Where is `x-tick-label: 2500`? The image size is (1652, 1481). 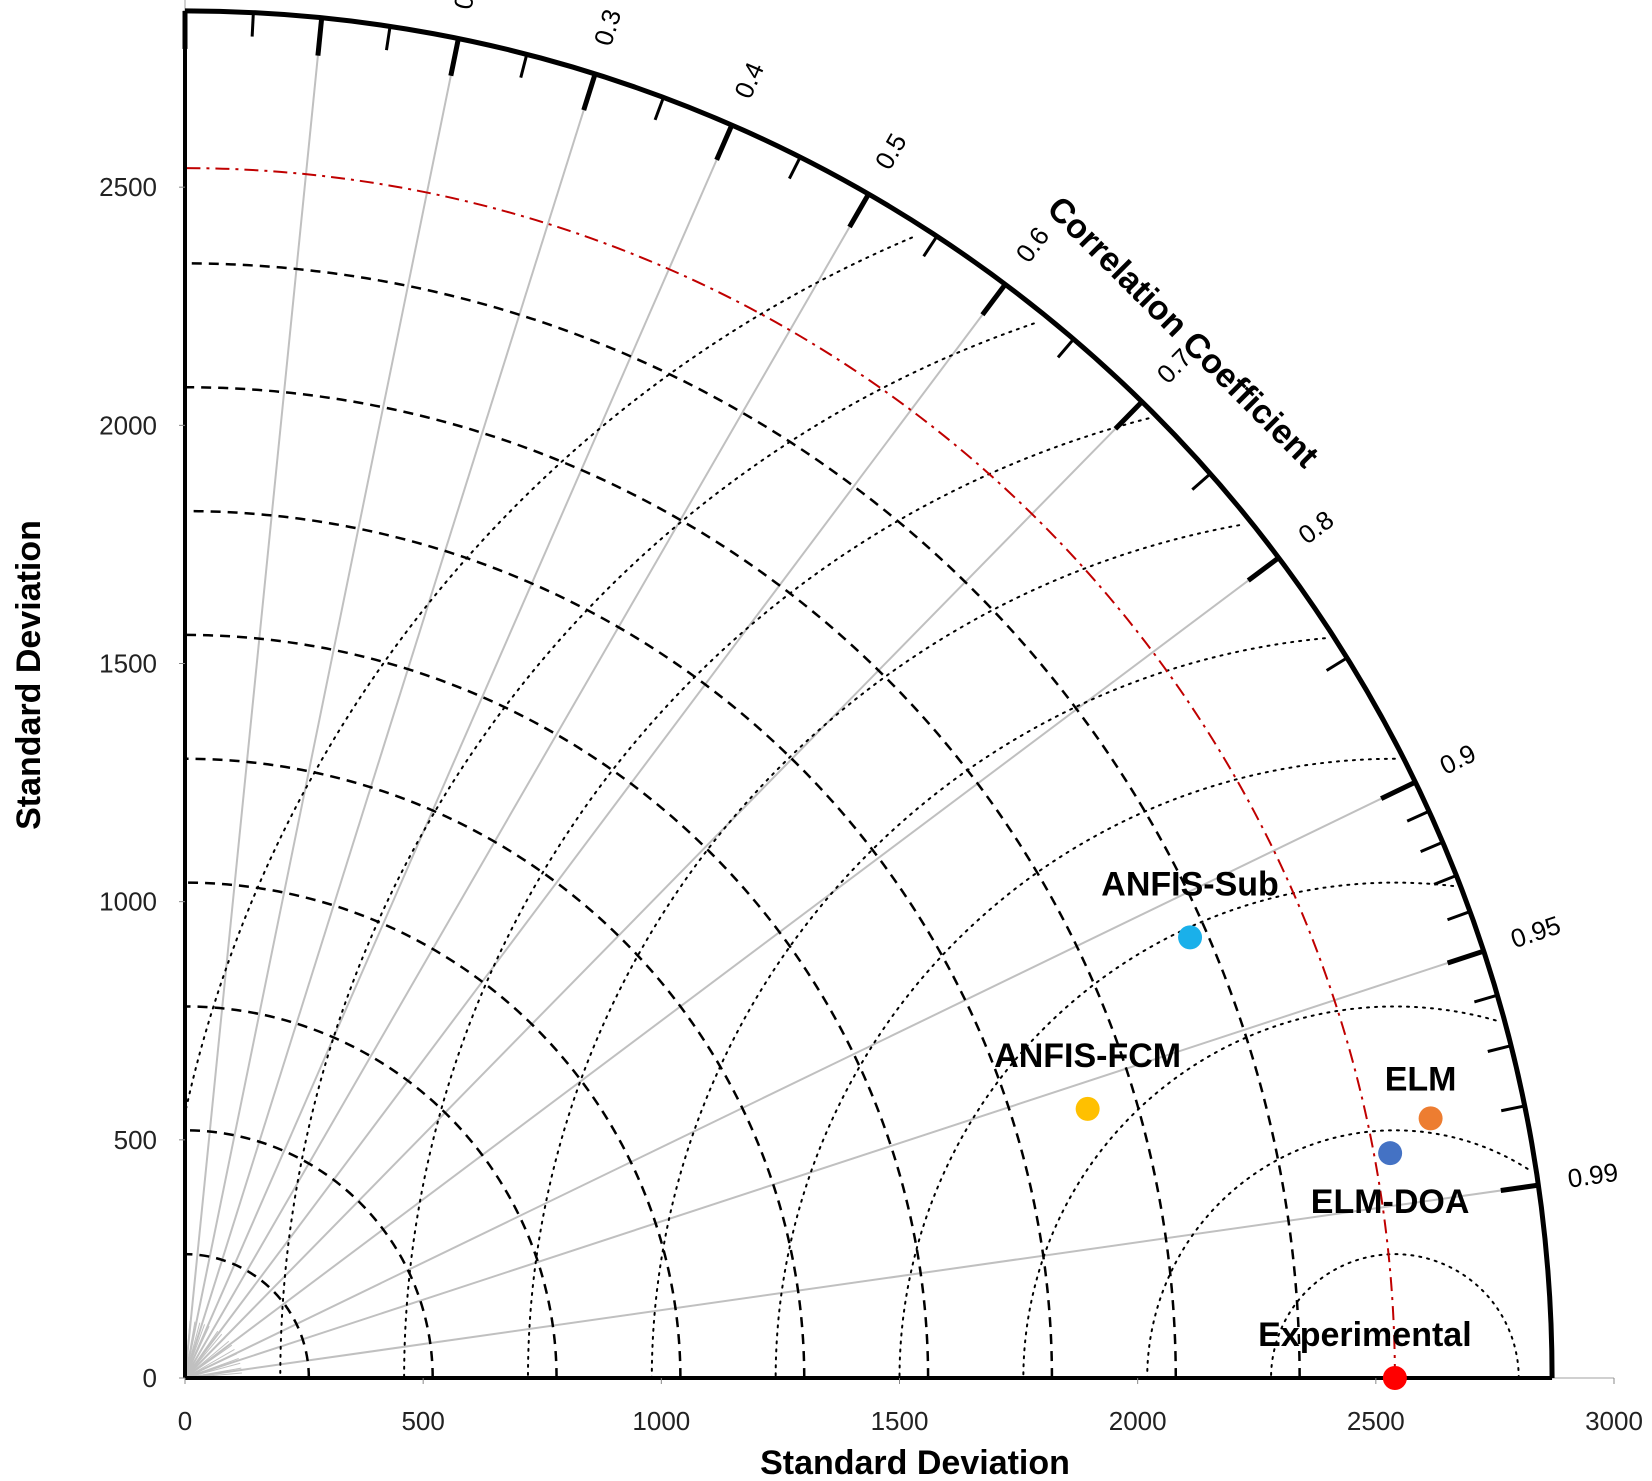
x-tick-label: 2500 is located at coordinates (1376, 1421).